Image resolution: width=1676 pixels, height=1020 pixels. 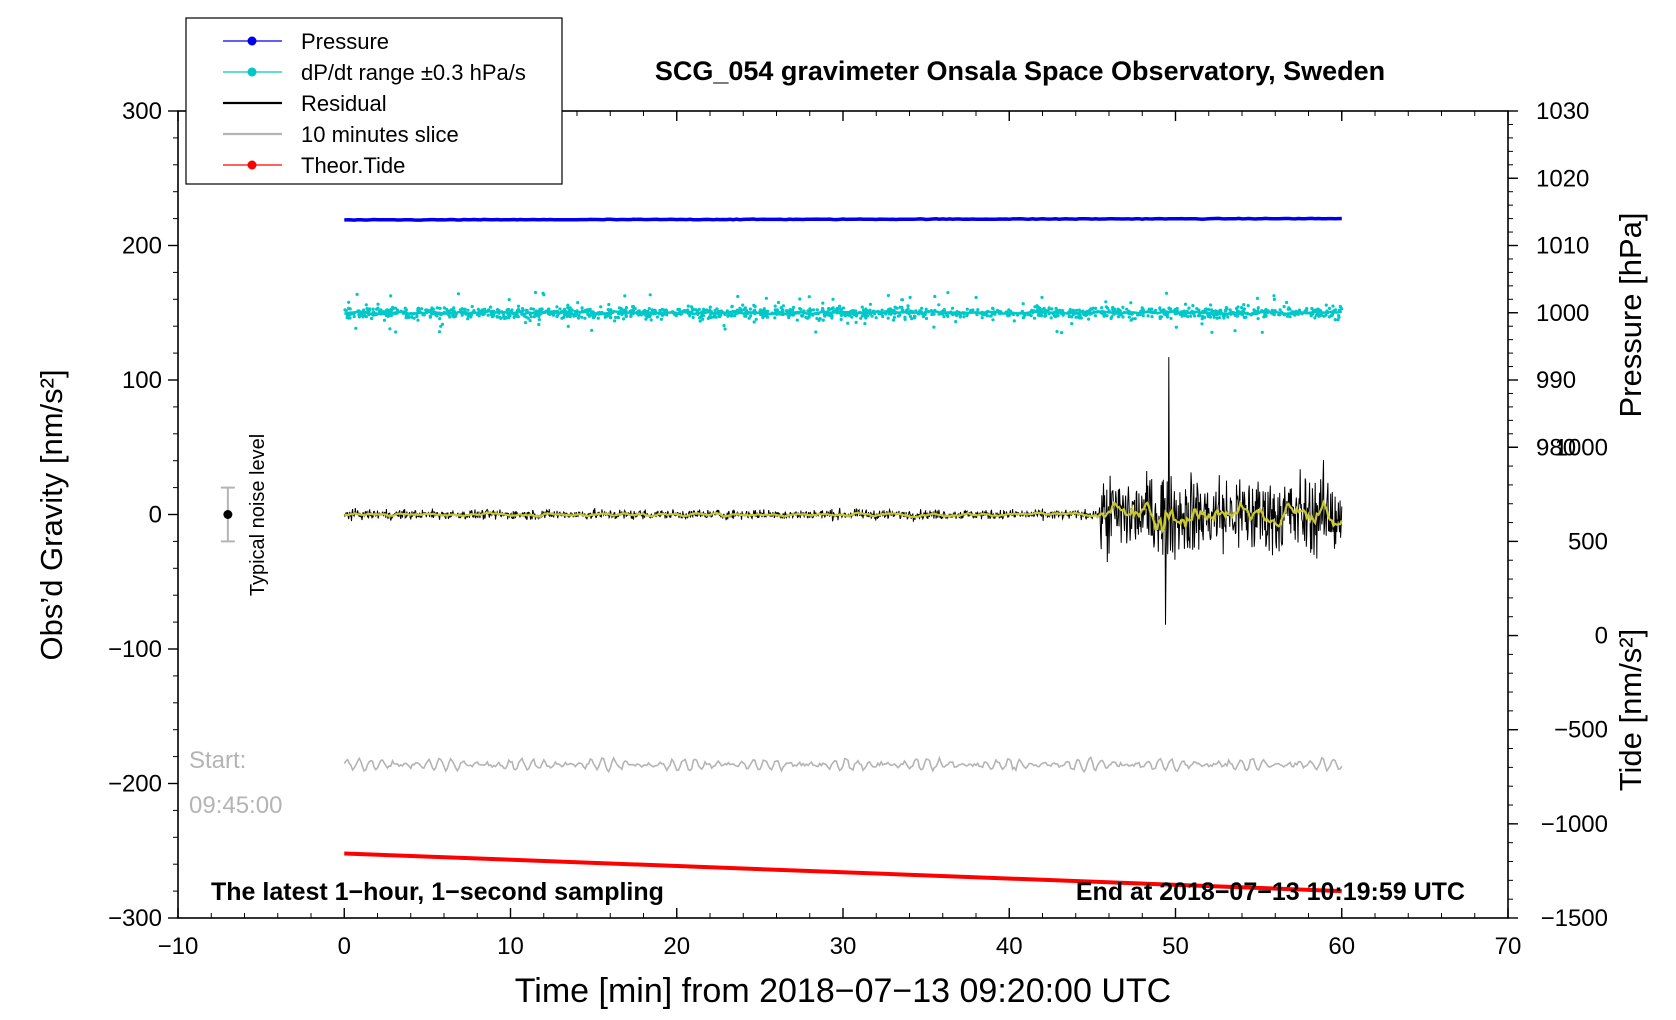 I want to click on slice-series, so click(x=843, y=764).